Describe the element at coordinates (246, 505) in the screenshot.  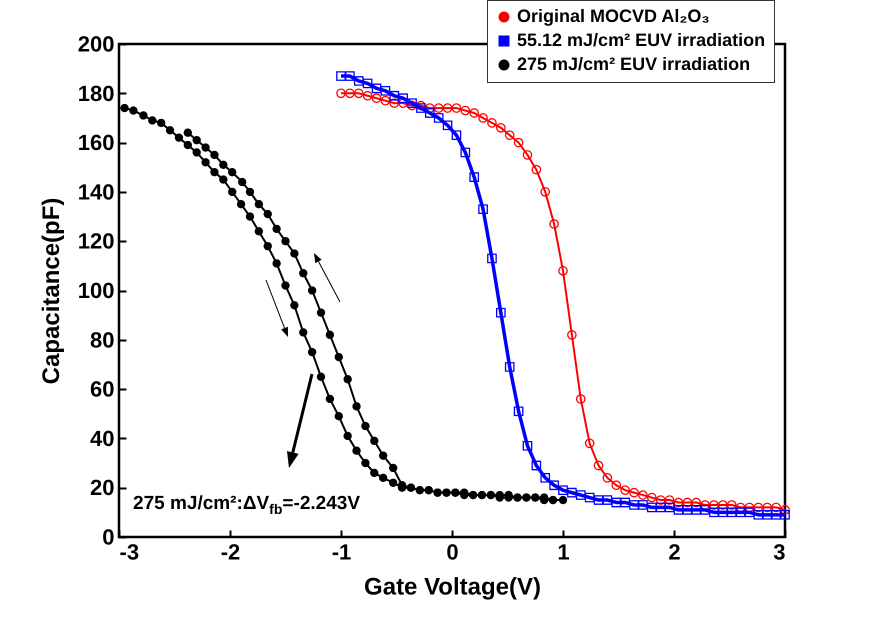
I see `annotation: 275 mJ/cm²:ΔV$_{fb}$=-2.243V` at that location.